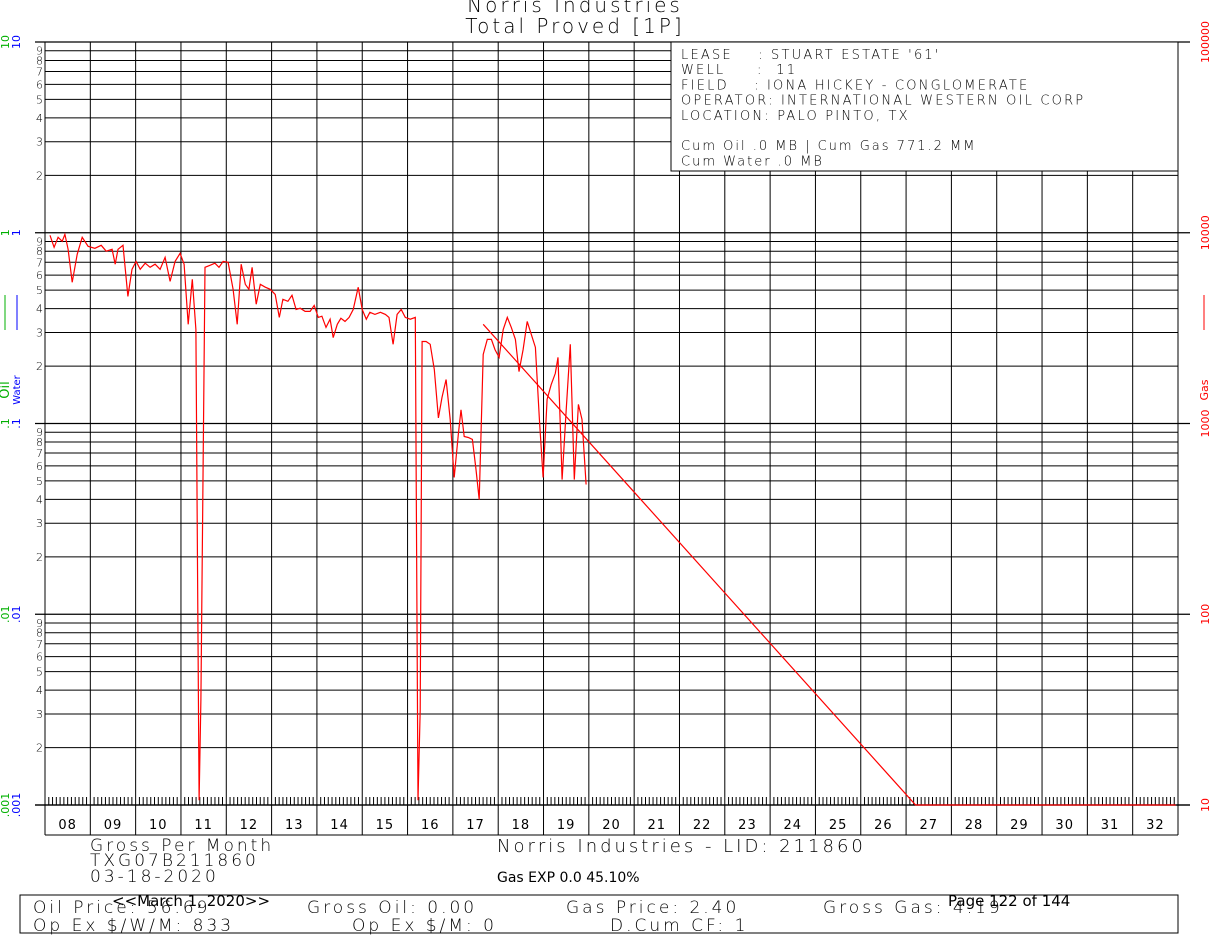  I want to click on left-axis-title: Water, so click(17, 389).